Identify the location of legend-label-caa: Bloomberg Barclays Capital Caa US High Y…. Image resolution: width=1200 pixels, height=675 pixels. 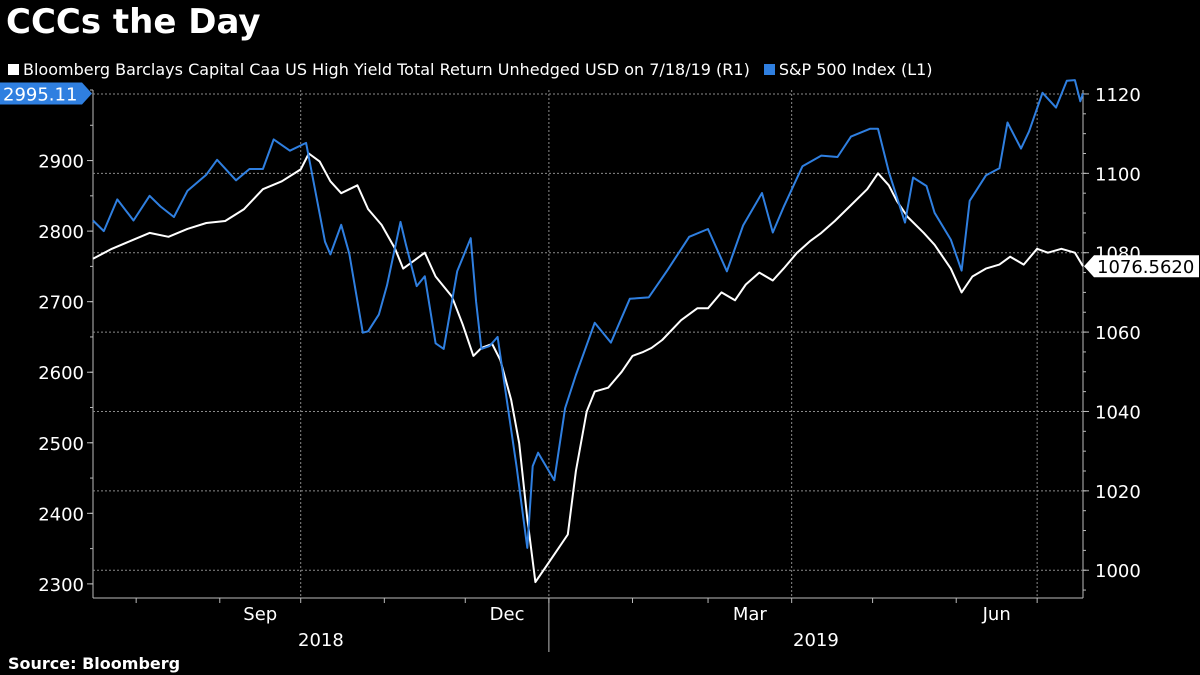
(386, 69).